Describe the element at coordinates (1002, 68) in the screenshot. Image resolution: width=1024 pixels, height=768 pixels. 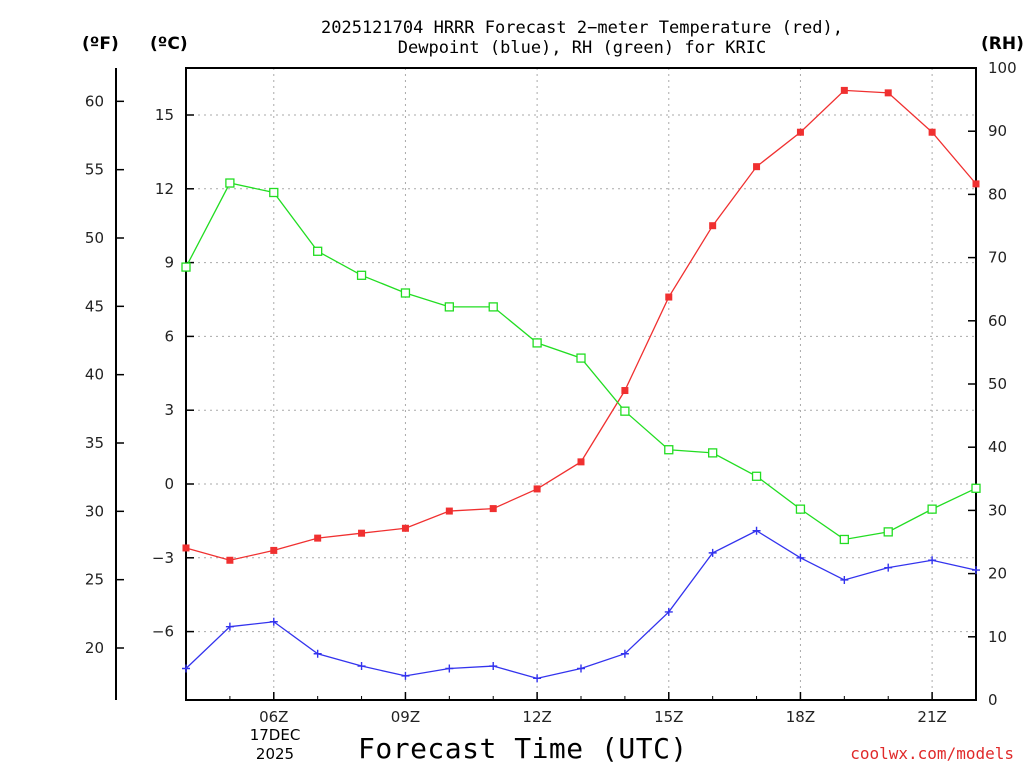
I see `rh-tick-label: 100` at that location.